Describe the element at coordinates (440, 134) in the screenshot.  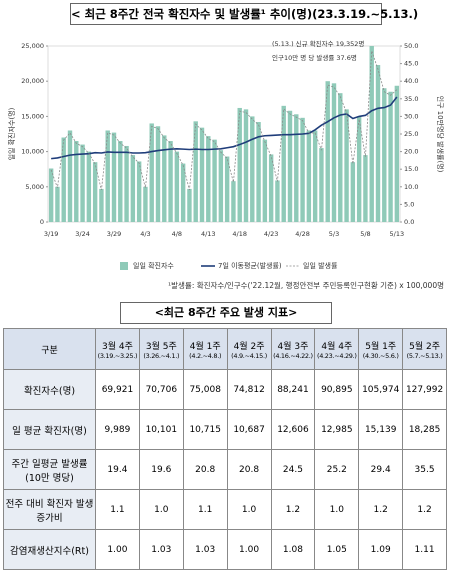
I see `y2-axis-label: 인구 10만명당 발생률(명)` at that location.